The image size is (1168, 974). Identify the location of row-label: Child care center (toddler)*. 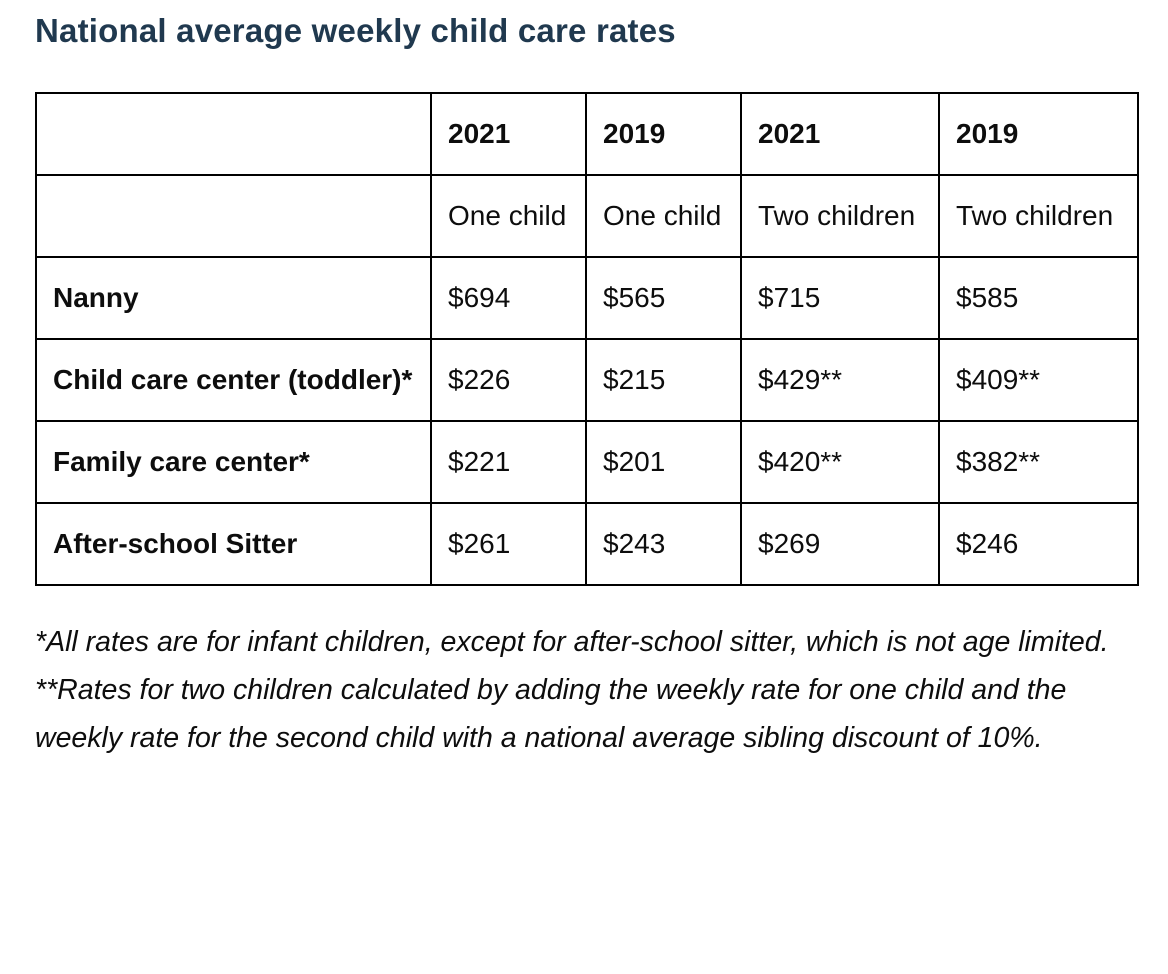
(233, 380).